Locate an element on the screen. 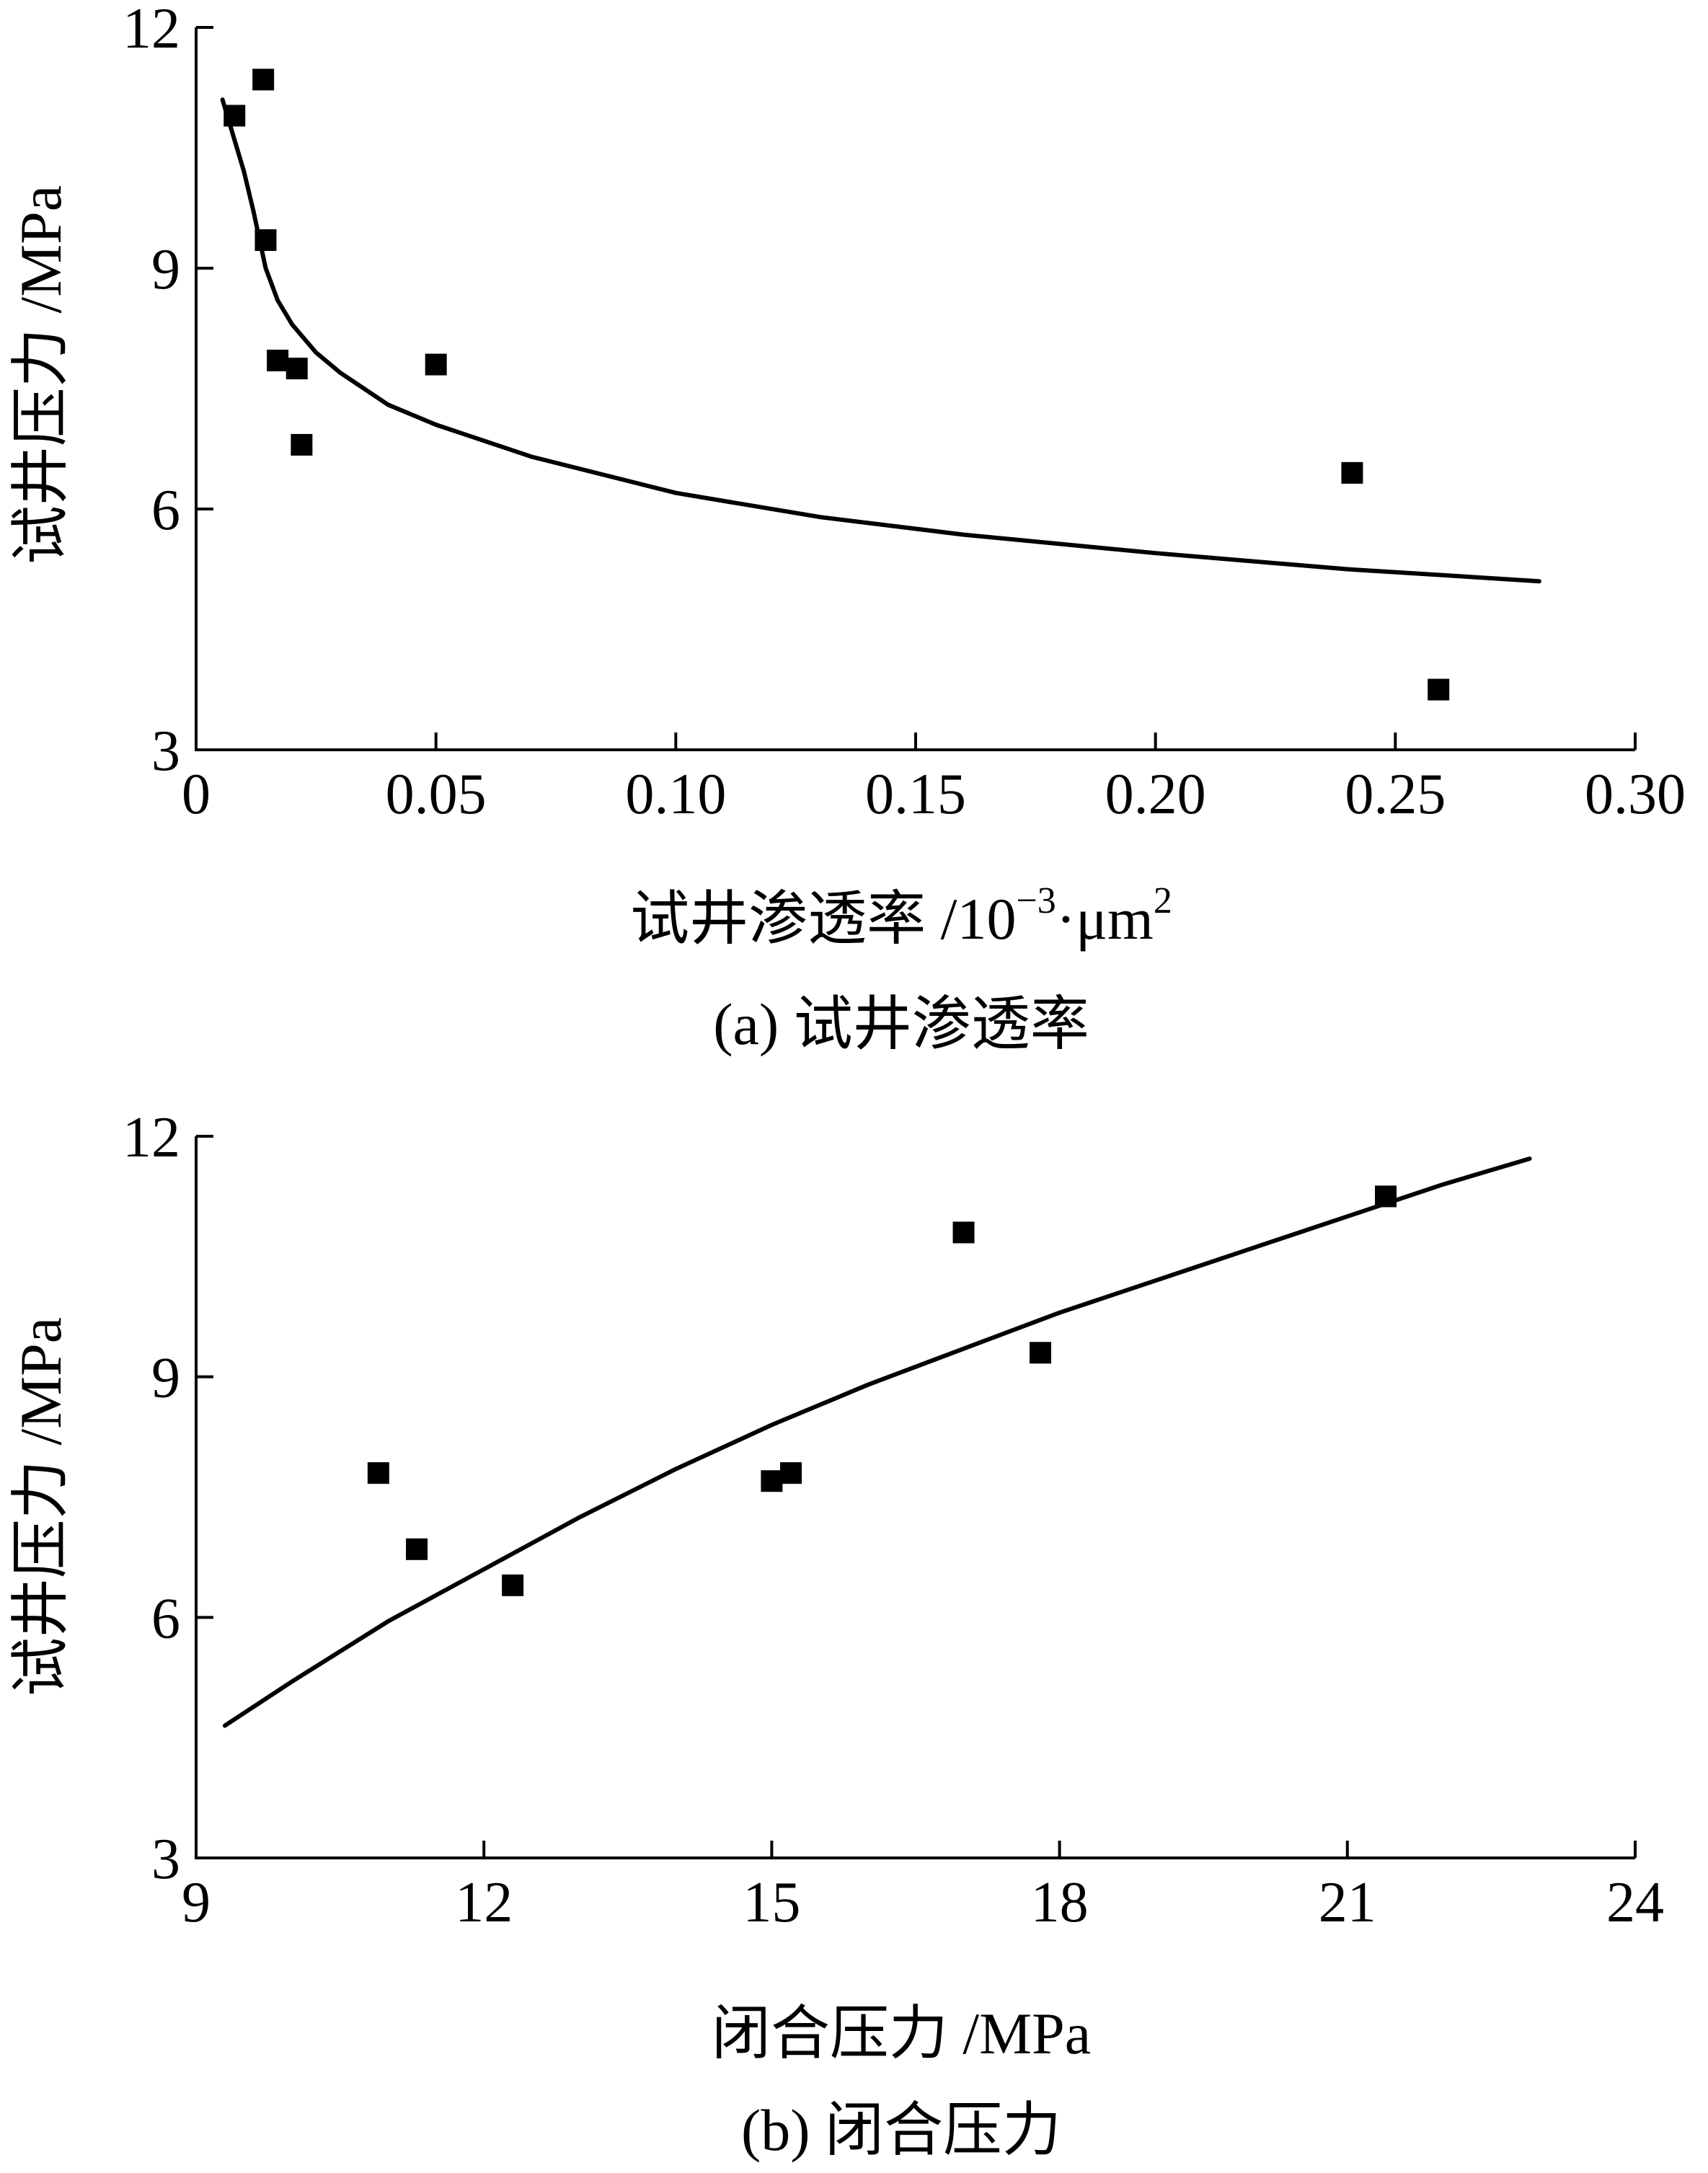 This screenshot has width=1708, height=2173. panel-a-x-tick-label: 0 is located at coordinates (196, 795).